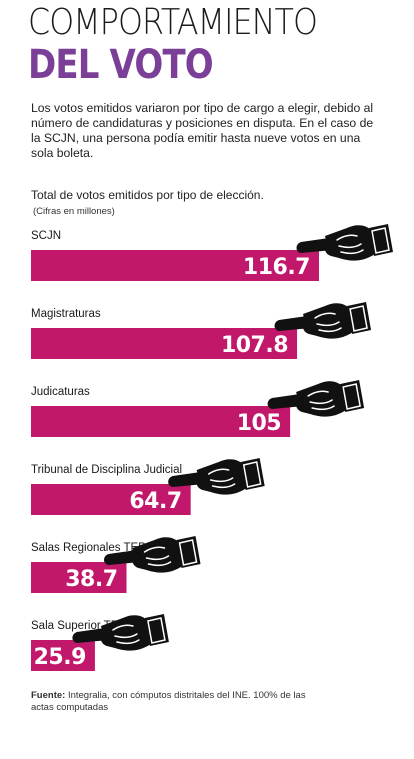 This screenshot has width=414, height=759. Describe the element at coordinates (276, 267) in the screenshot. I see `bar-value-label: 116.7` at that location.